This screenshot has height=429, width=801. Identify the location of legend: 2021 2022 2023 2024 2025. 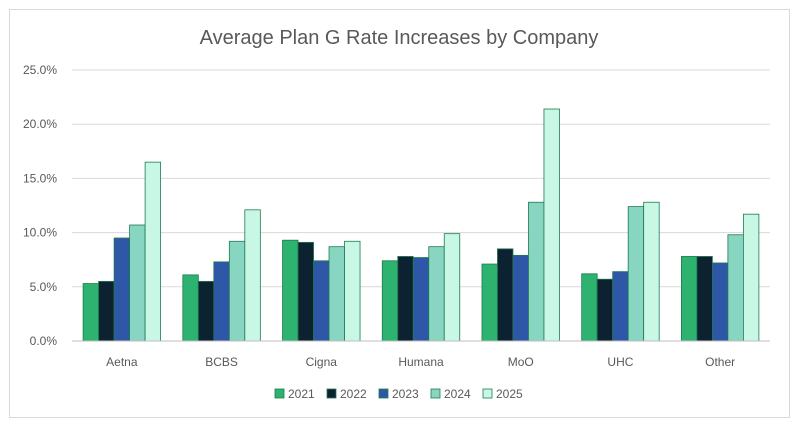
(398, 394).